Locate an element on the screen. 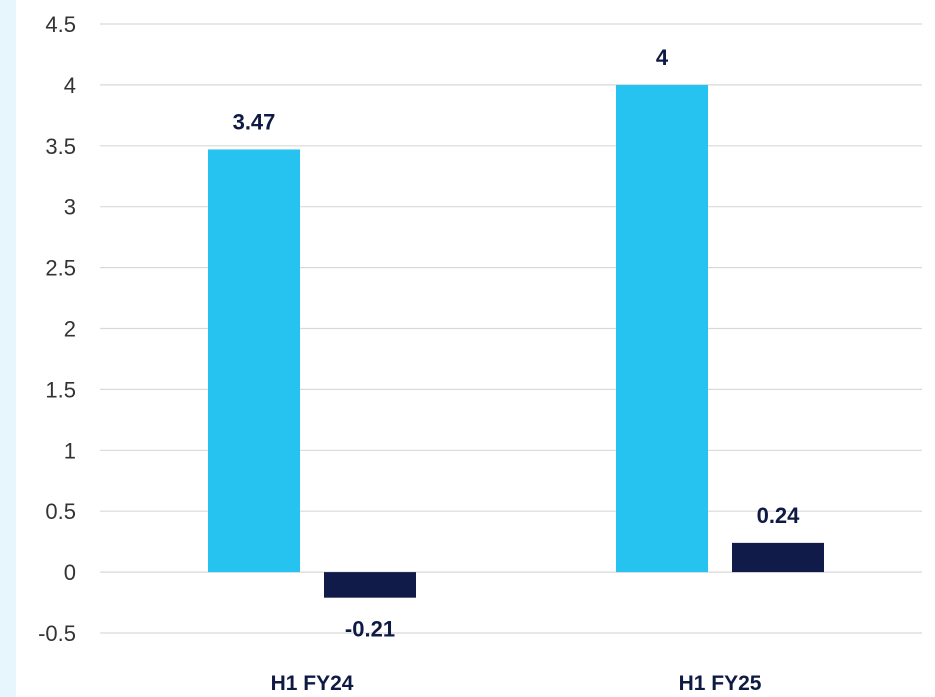 This screenshot has height=697, width=935. y-tick-label: 3 is located at coordinates (70, 207).